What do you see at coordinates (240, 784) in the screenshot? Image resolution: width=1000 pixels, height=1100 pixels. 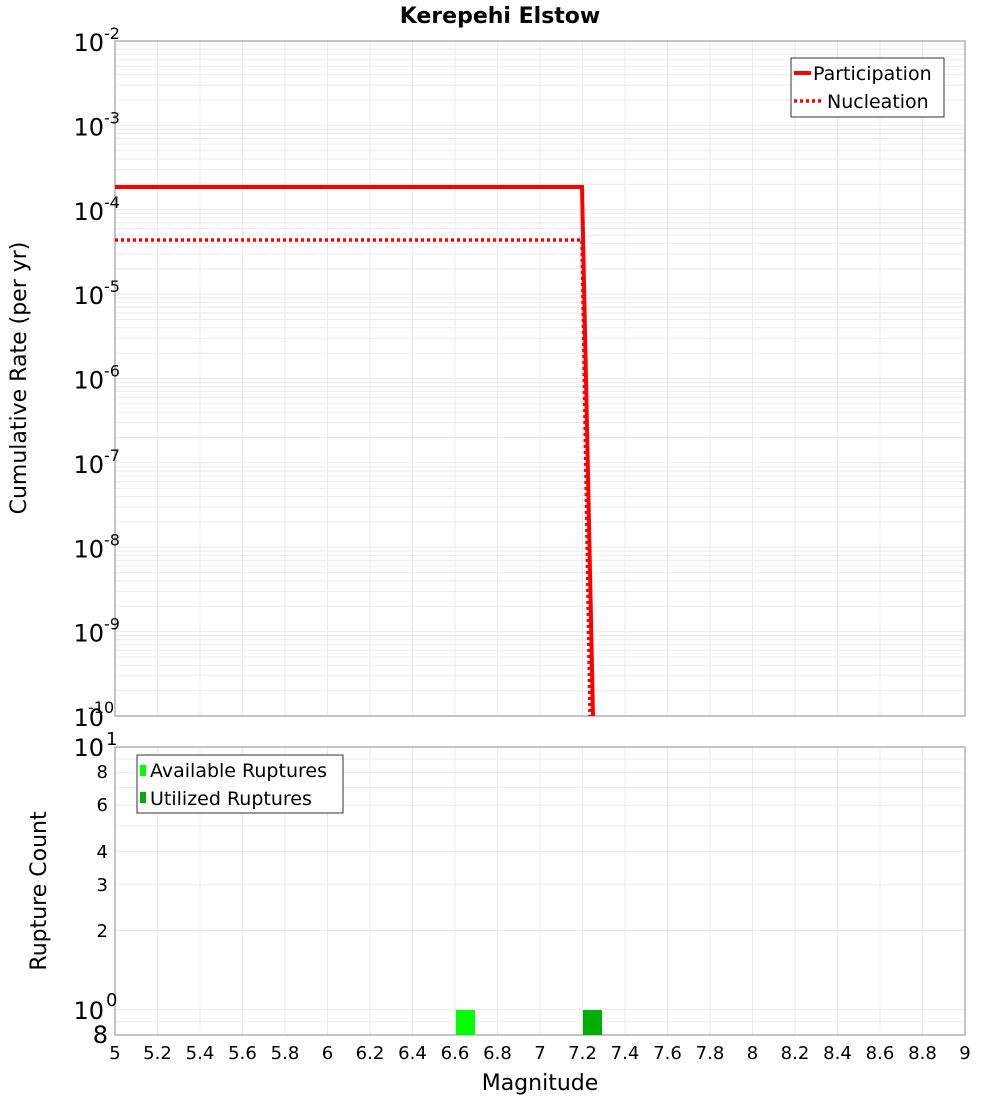 I see `bottom-legend: Available Ruptures Utilized Ruptures` at bounding box center [240, 784].